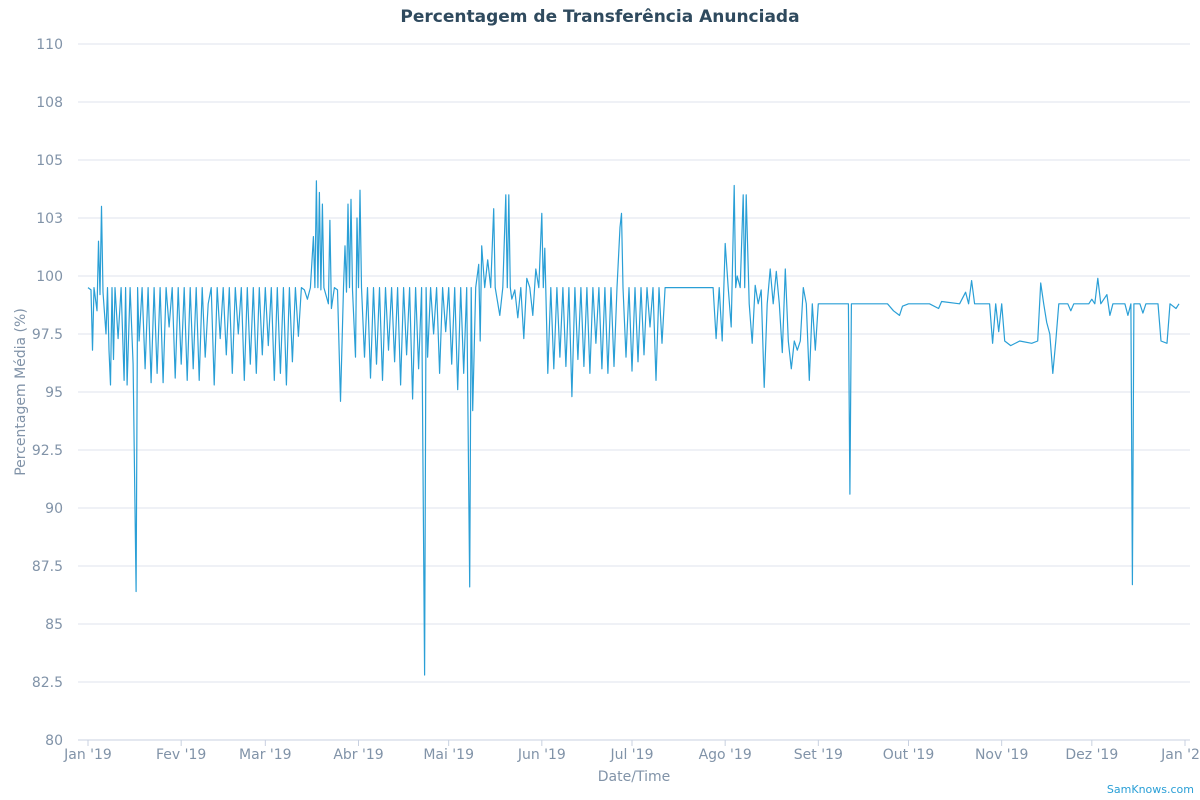  Describe the element at coordinates (54, 741) in the screenshot. I see `y-tick-label: 80` at that location.